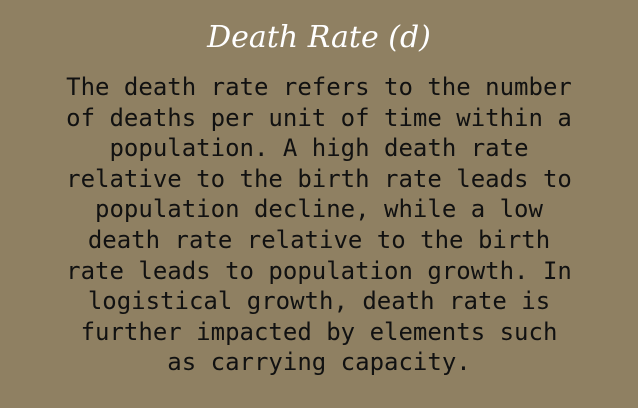  I want to click on description-line: relative to the birth rate leads to, so click(319, 178).